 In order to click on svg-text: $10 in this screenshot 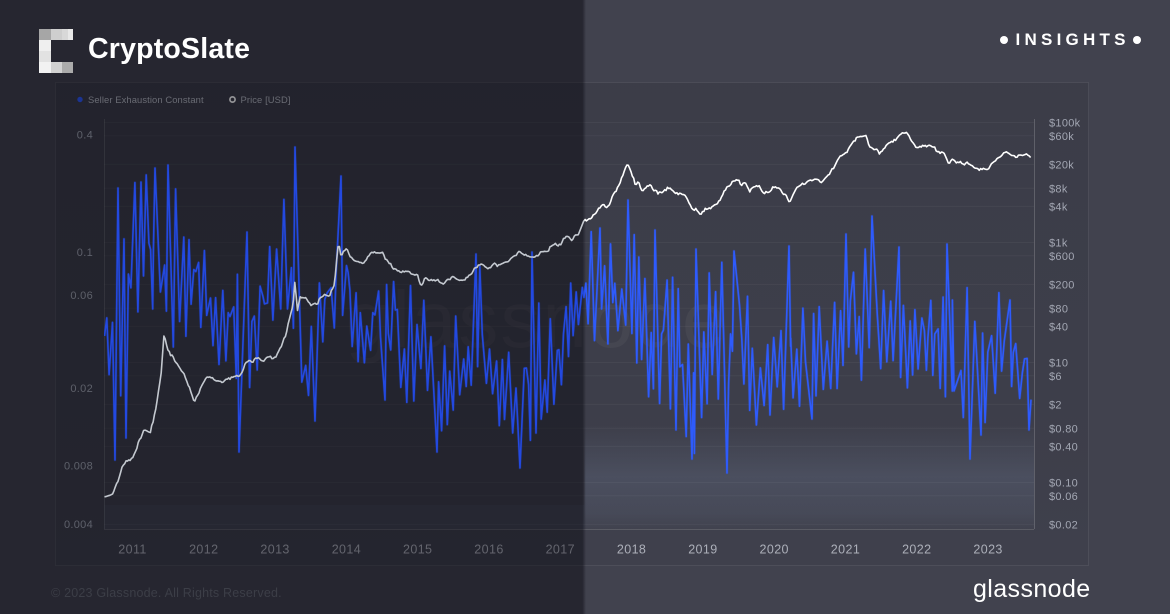, I will do `click(1058, 364)`.